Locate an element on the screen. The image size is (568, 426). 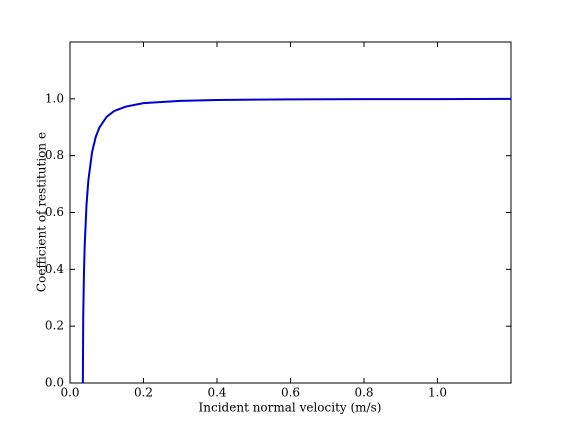
x-tick-label: 0.8 is located at coordinates (363, 393).